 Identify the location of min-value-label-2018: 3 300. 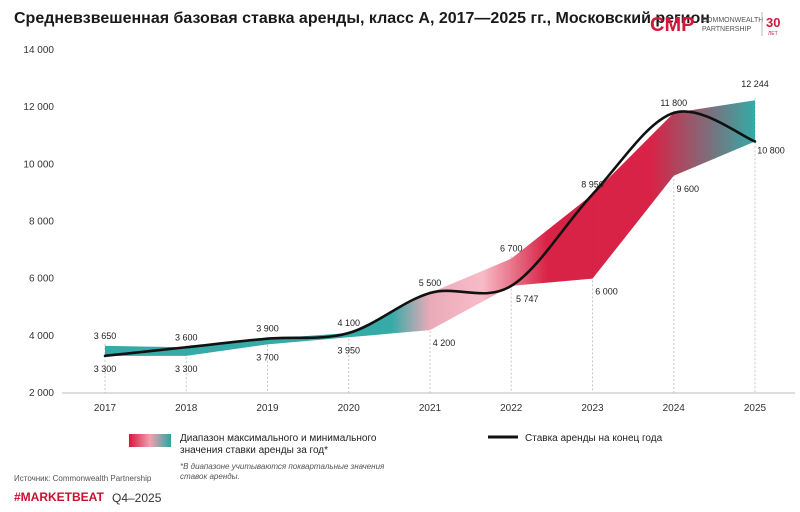
(186, 369).